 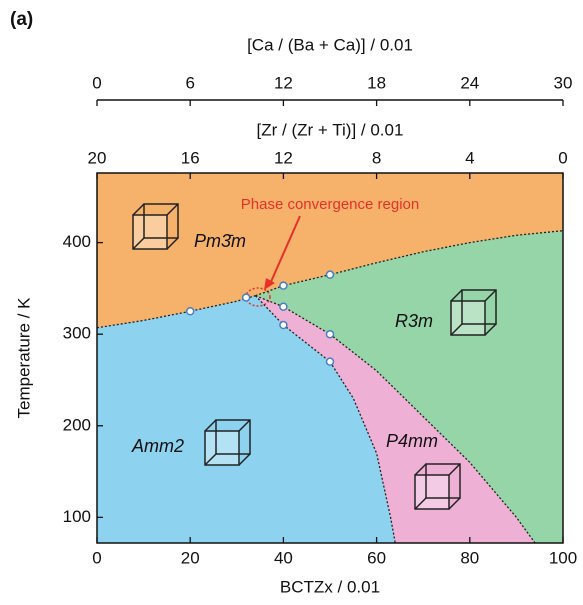 What do you see at coordinates (414, 321) in the screenshot?
I see `region-label: R3m` at bounding box center [414, 321].